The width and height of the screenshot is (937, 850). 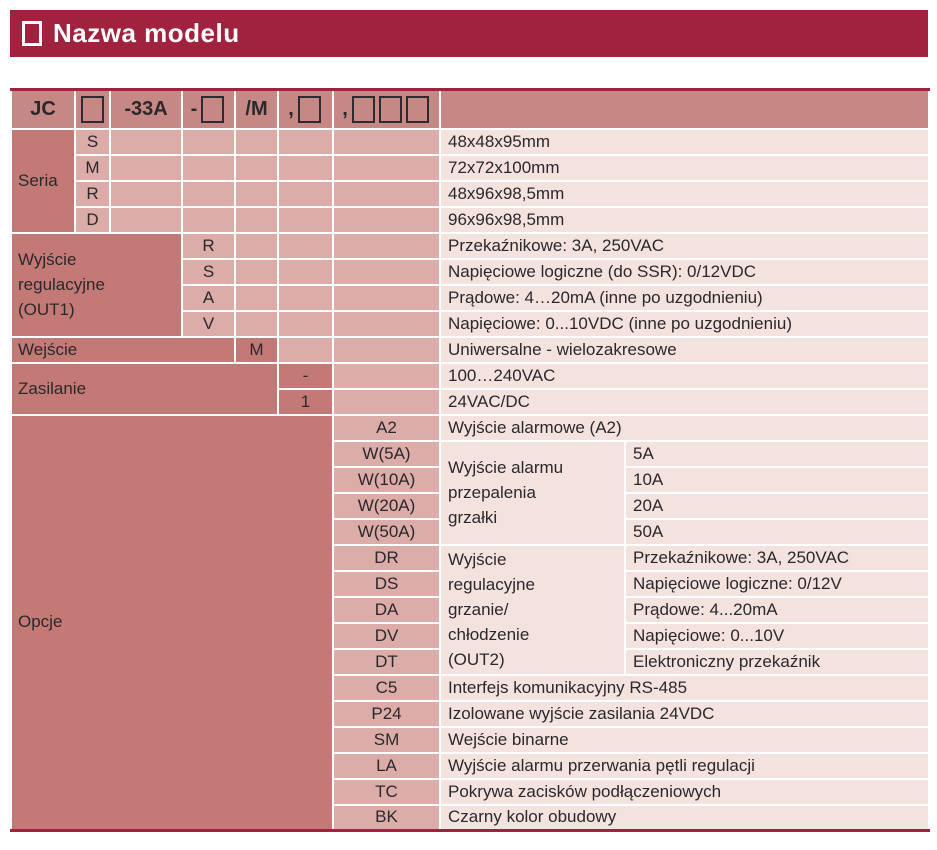 What do you see at coordinates (489, 634) in the screenshot?
I see `label-line: chłodzenie` at bounding box center [489, 634].